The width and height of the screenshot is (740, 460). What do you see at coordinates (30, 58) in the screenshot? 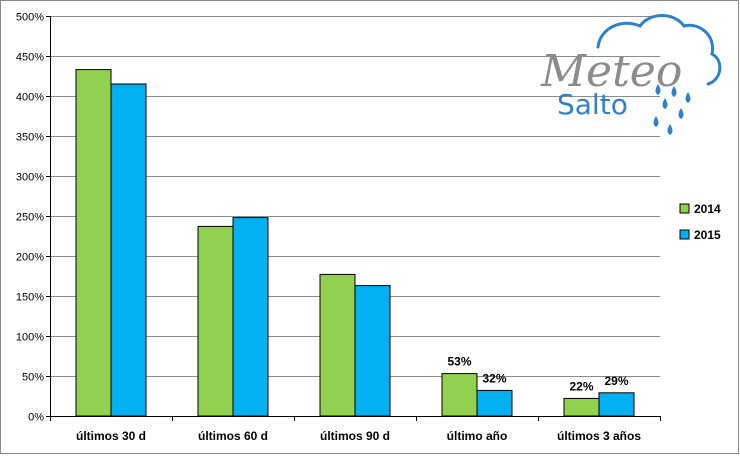
I see `y-tick-label: 450%` at bounding box center [30, 58].